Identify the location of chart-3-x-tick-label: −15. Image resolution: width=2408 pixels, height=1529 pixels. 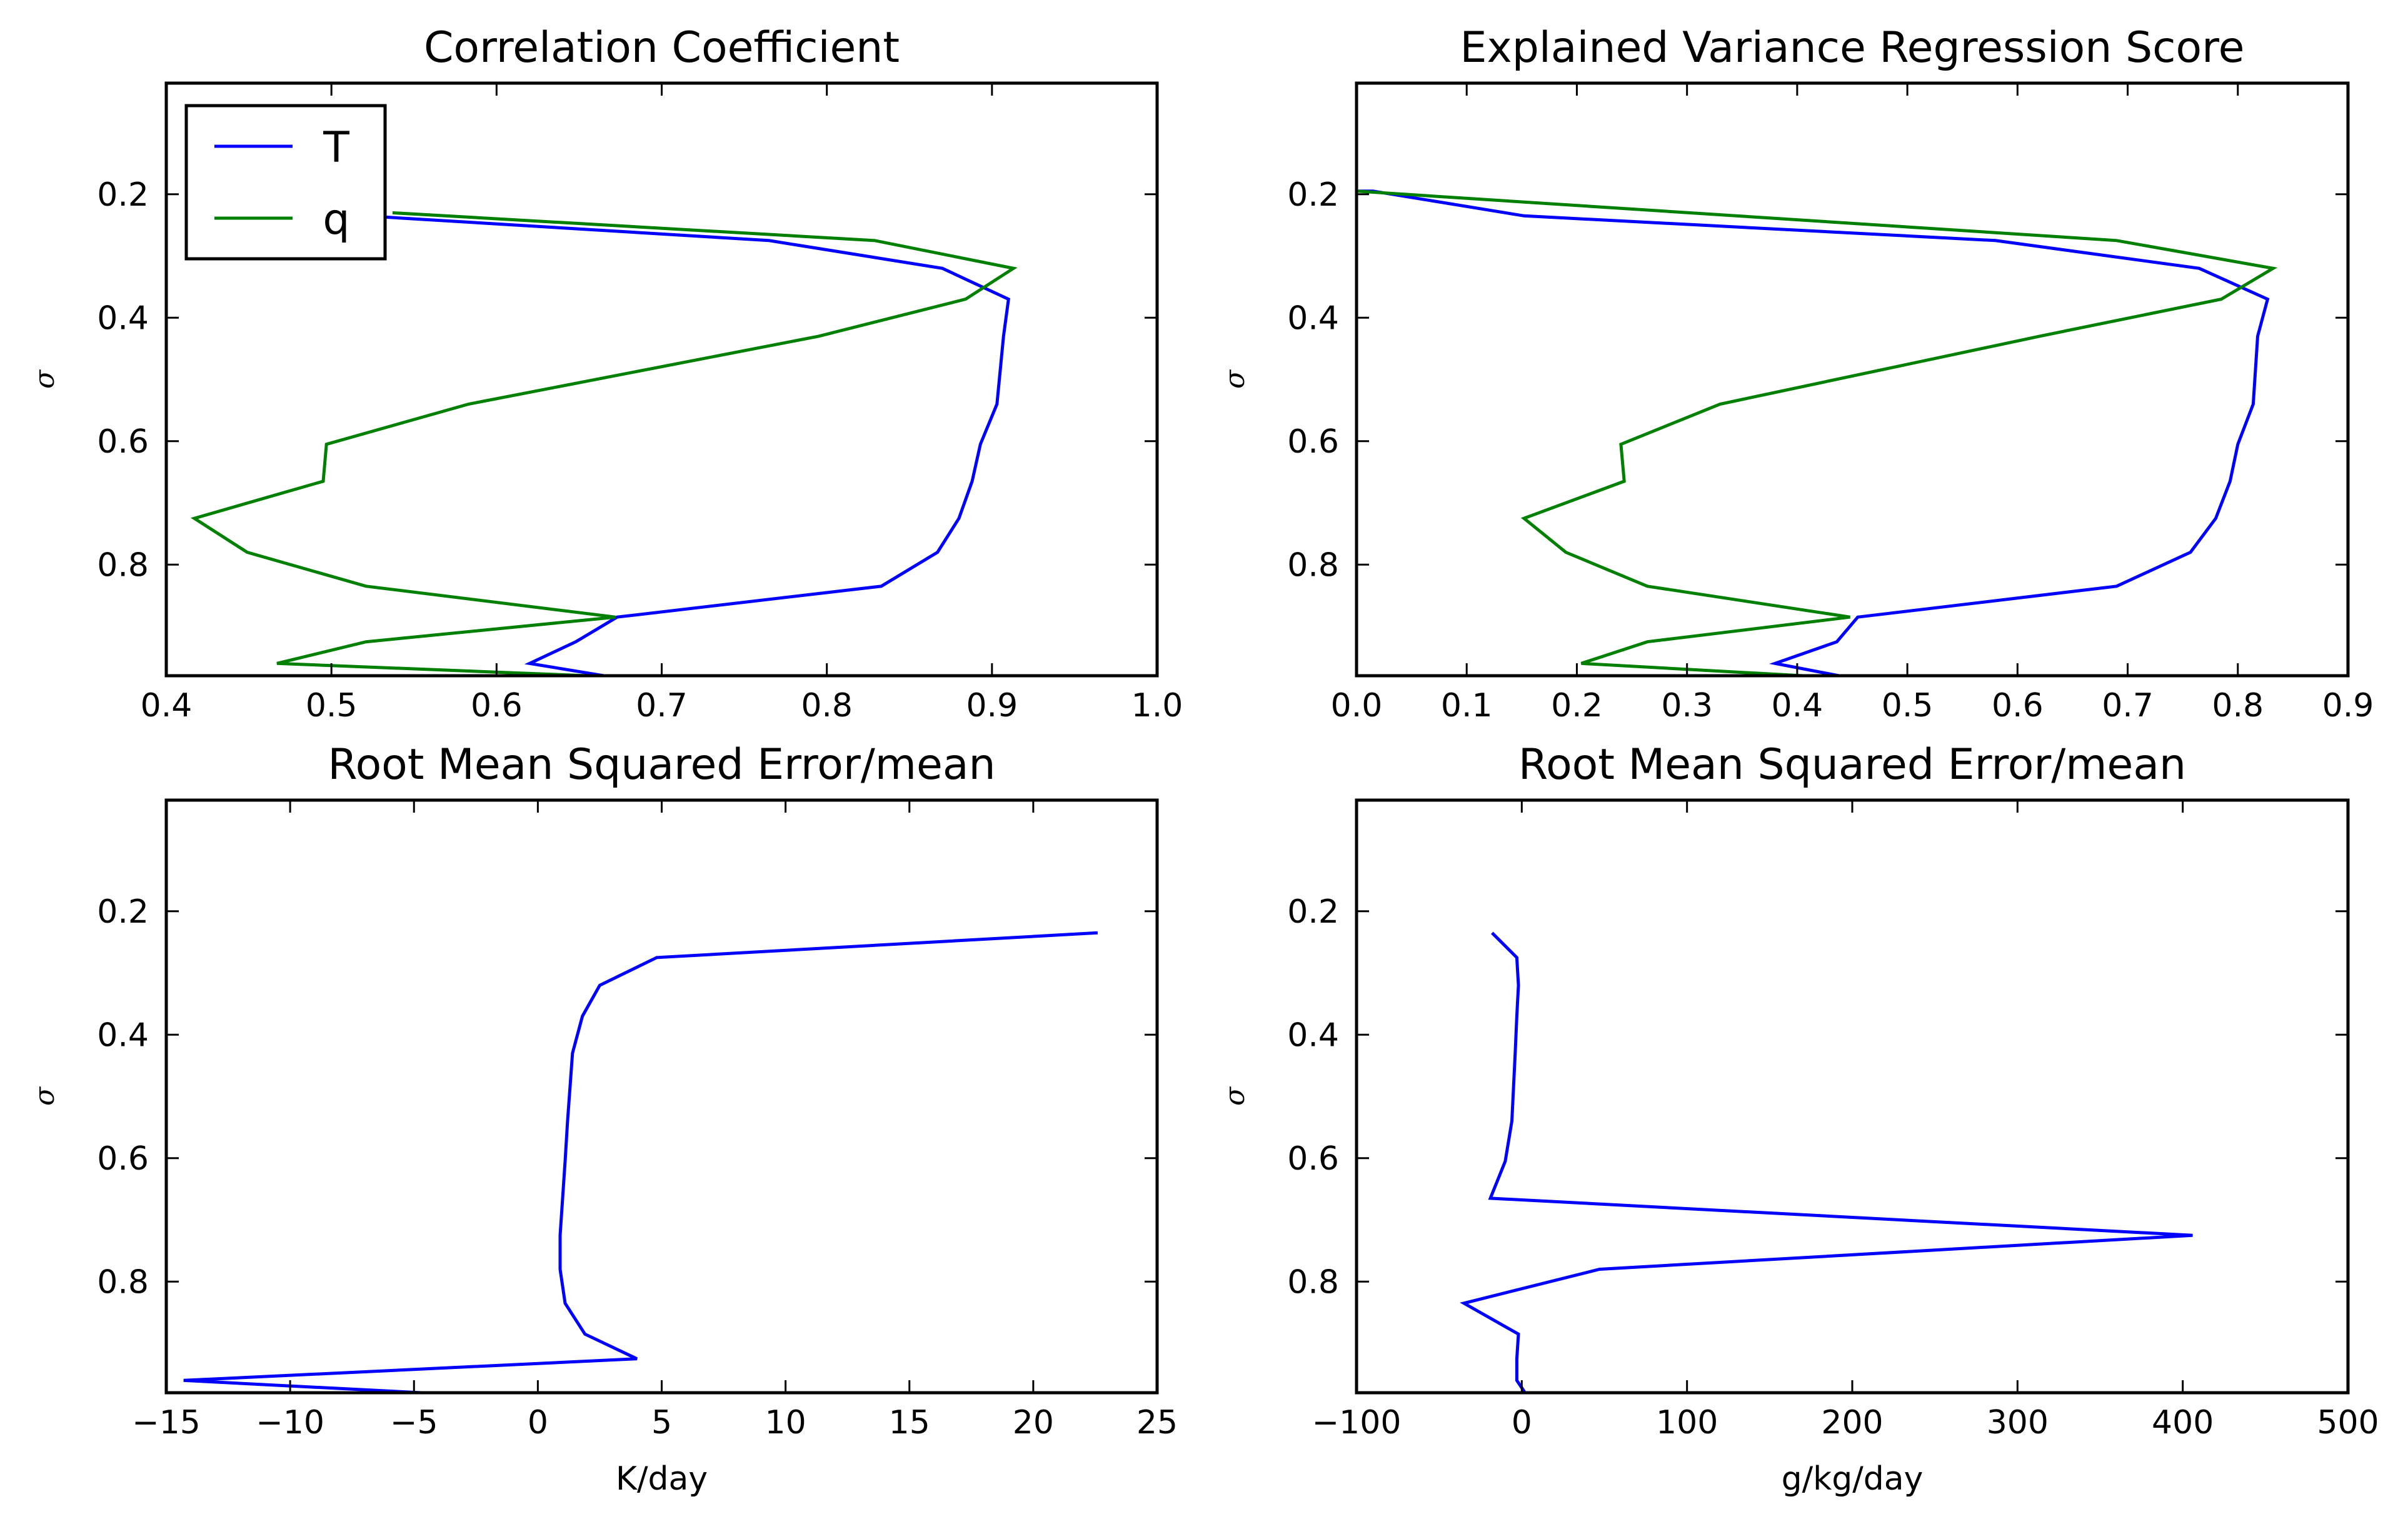
(166, 1422).